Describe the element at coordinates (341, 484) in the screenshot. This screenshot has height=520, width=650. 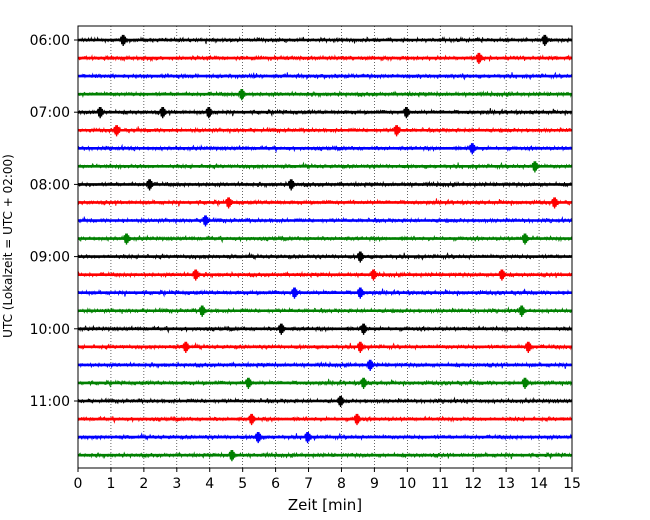
I see `x-tick-label: 8` at that location.